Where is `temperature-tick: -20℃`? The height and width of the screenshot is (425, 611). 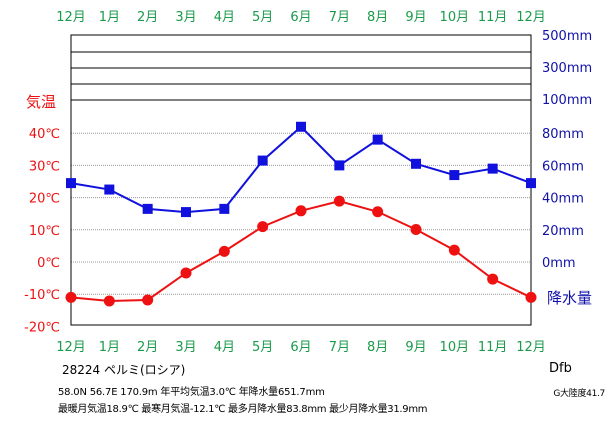
temperature-tick: -20℃ is located at coordinates (42, 327).